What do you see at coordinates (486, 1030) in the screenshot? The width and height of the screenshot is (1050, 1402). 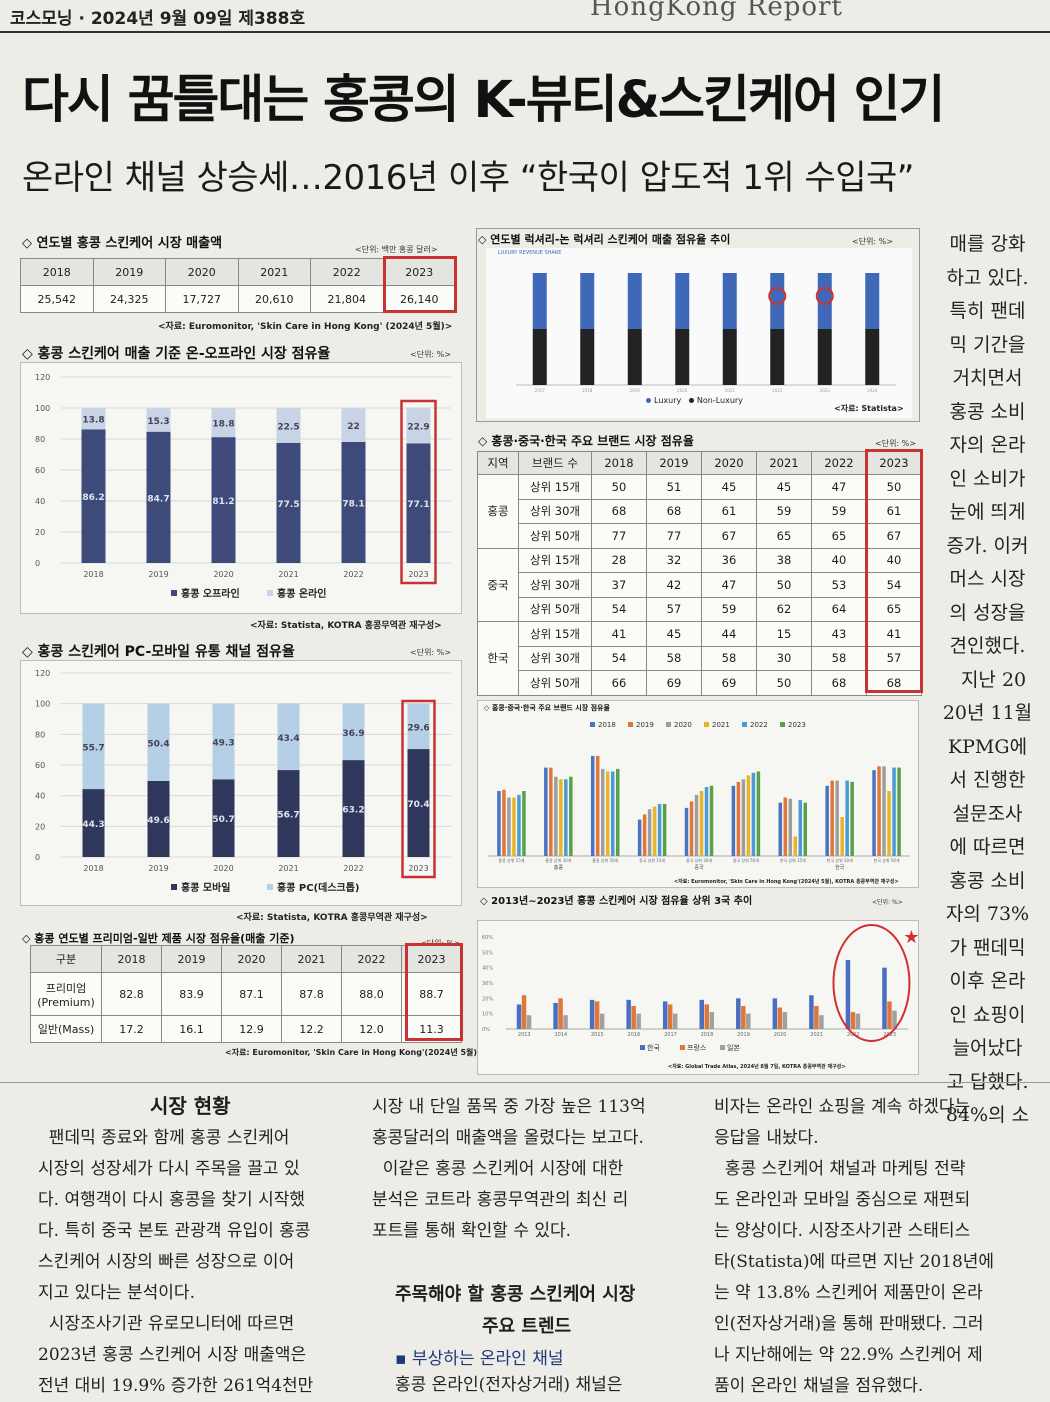 I see `y-tick-label: 0%` at bounding box center [486, 1030].